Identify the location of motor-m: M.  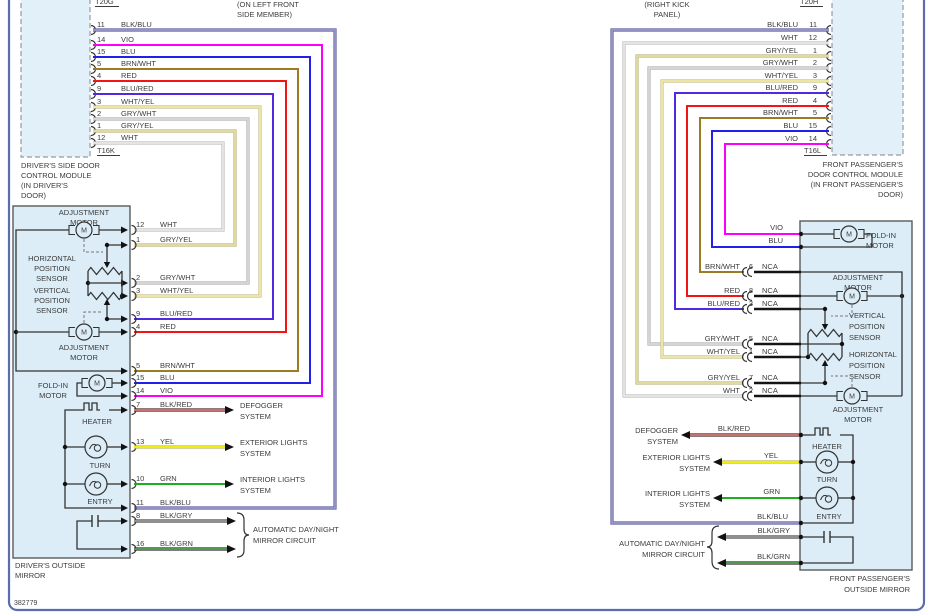
(84, 333).